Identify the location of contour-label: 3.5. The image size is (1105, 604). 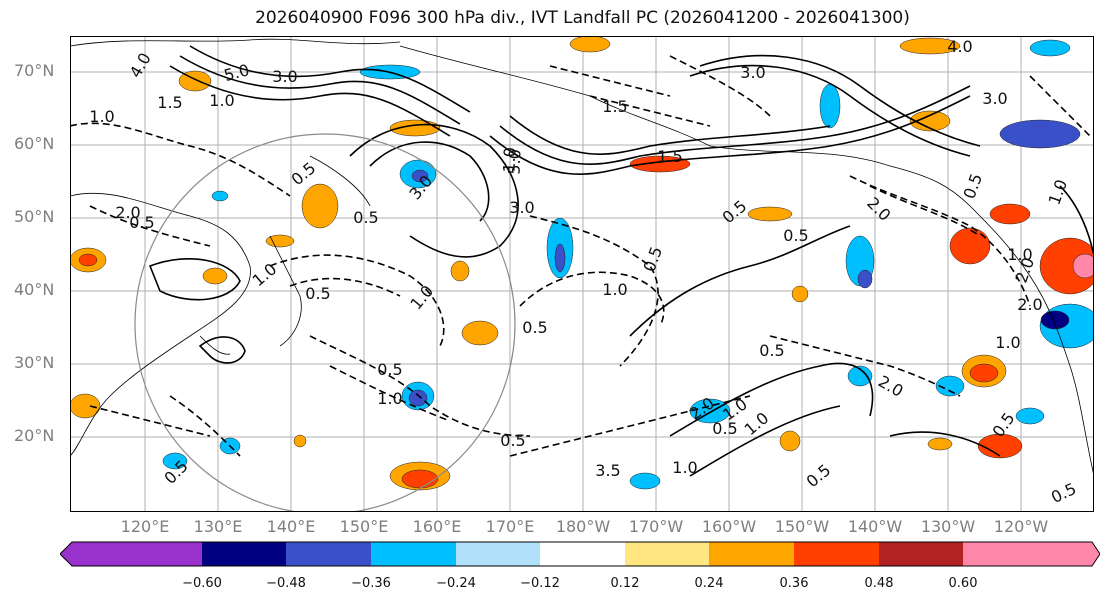
(607, 470).